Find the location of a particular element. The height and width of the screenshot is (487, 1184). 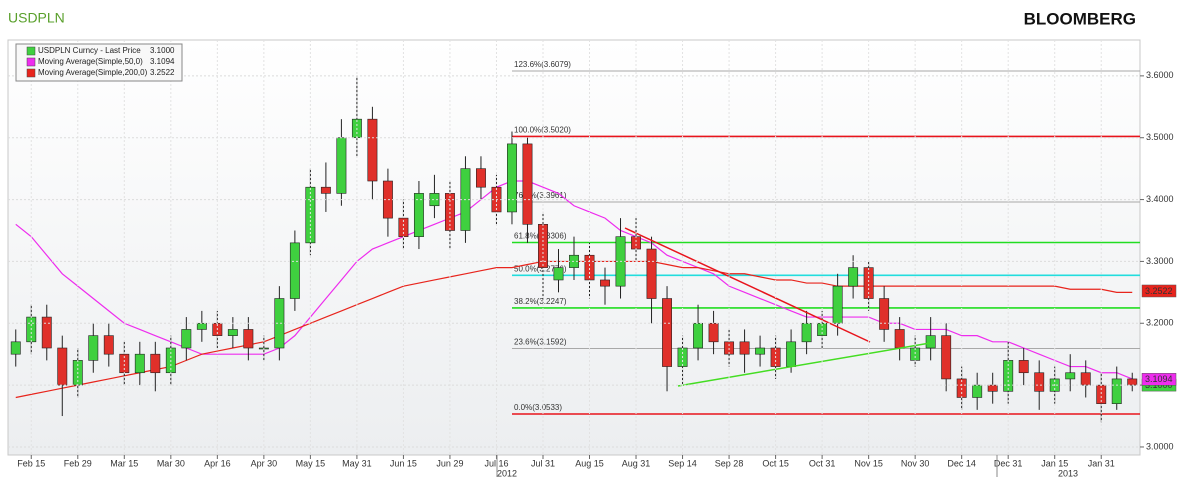

x-tick-label: Mar 15 is located at coordinates (124, 463).